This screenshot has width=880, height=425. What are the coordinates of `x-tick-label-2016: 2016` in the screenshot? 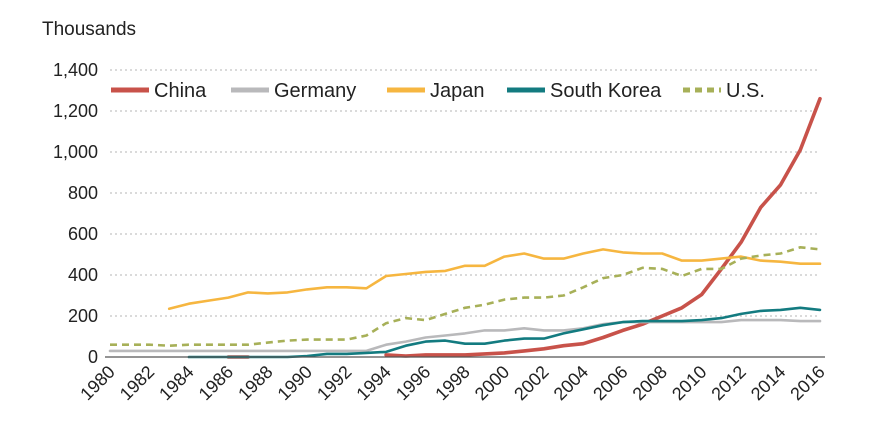 It's located at (807, 383).